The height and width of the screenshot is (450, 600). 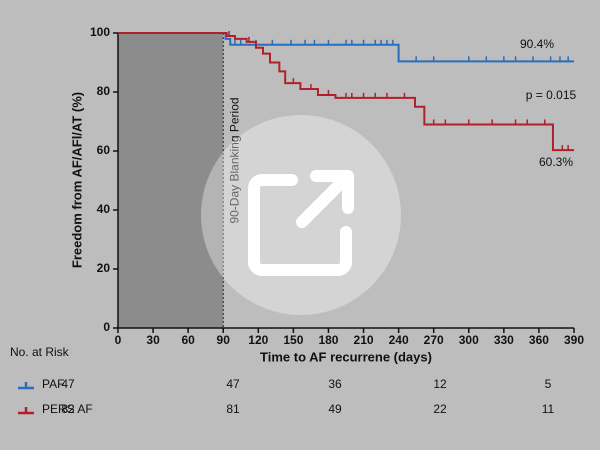 I want to click on risk-count: 12, so click(x=440, y=384).